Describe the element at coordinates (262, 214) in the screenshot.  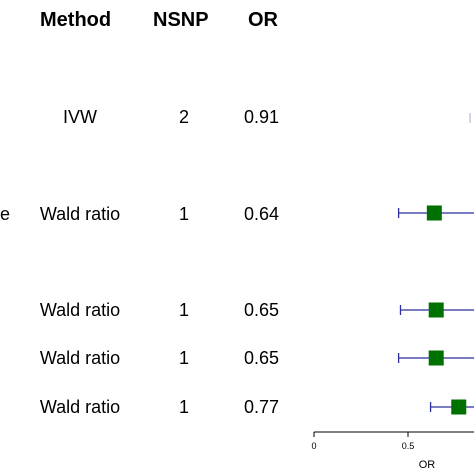
I see `row-2-or: 0.64` at that location.